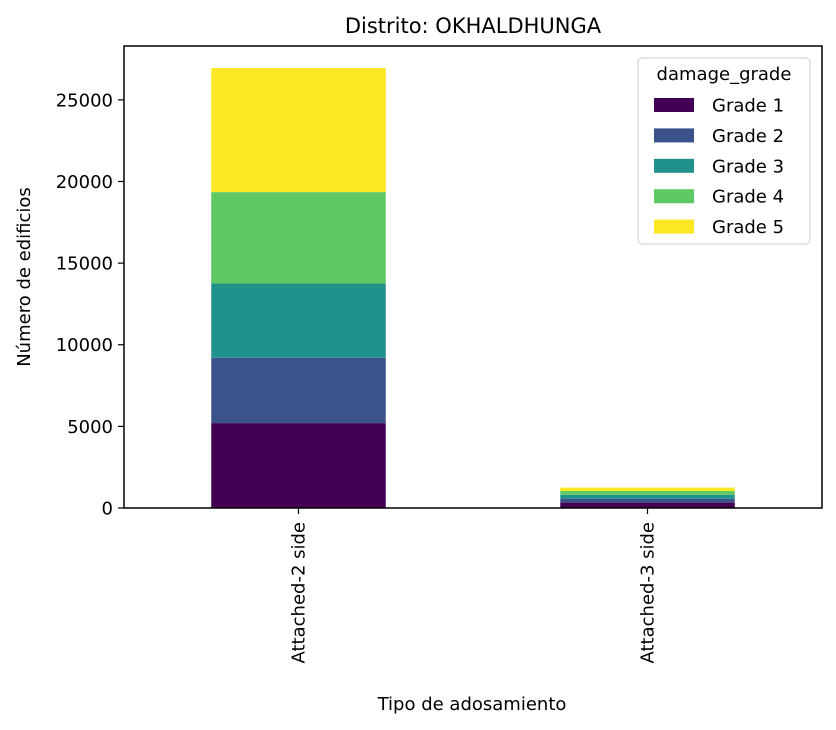 Image resolution: width=836 pixels, height=730 pixels. I want to click on legend-label: Grade 1, so click(748, 106).